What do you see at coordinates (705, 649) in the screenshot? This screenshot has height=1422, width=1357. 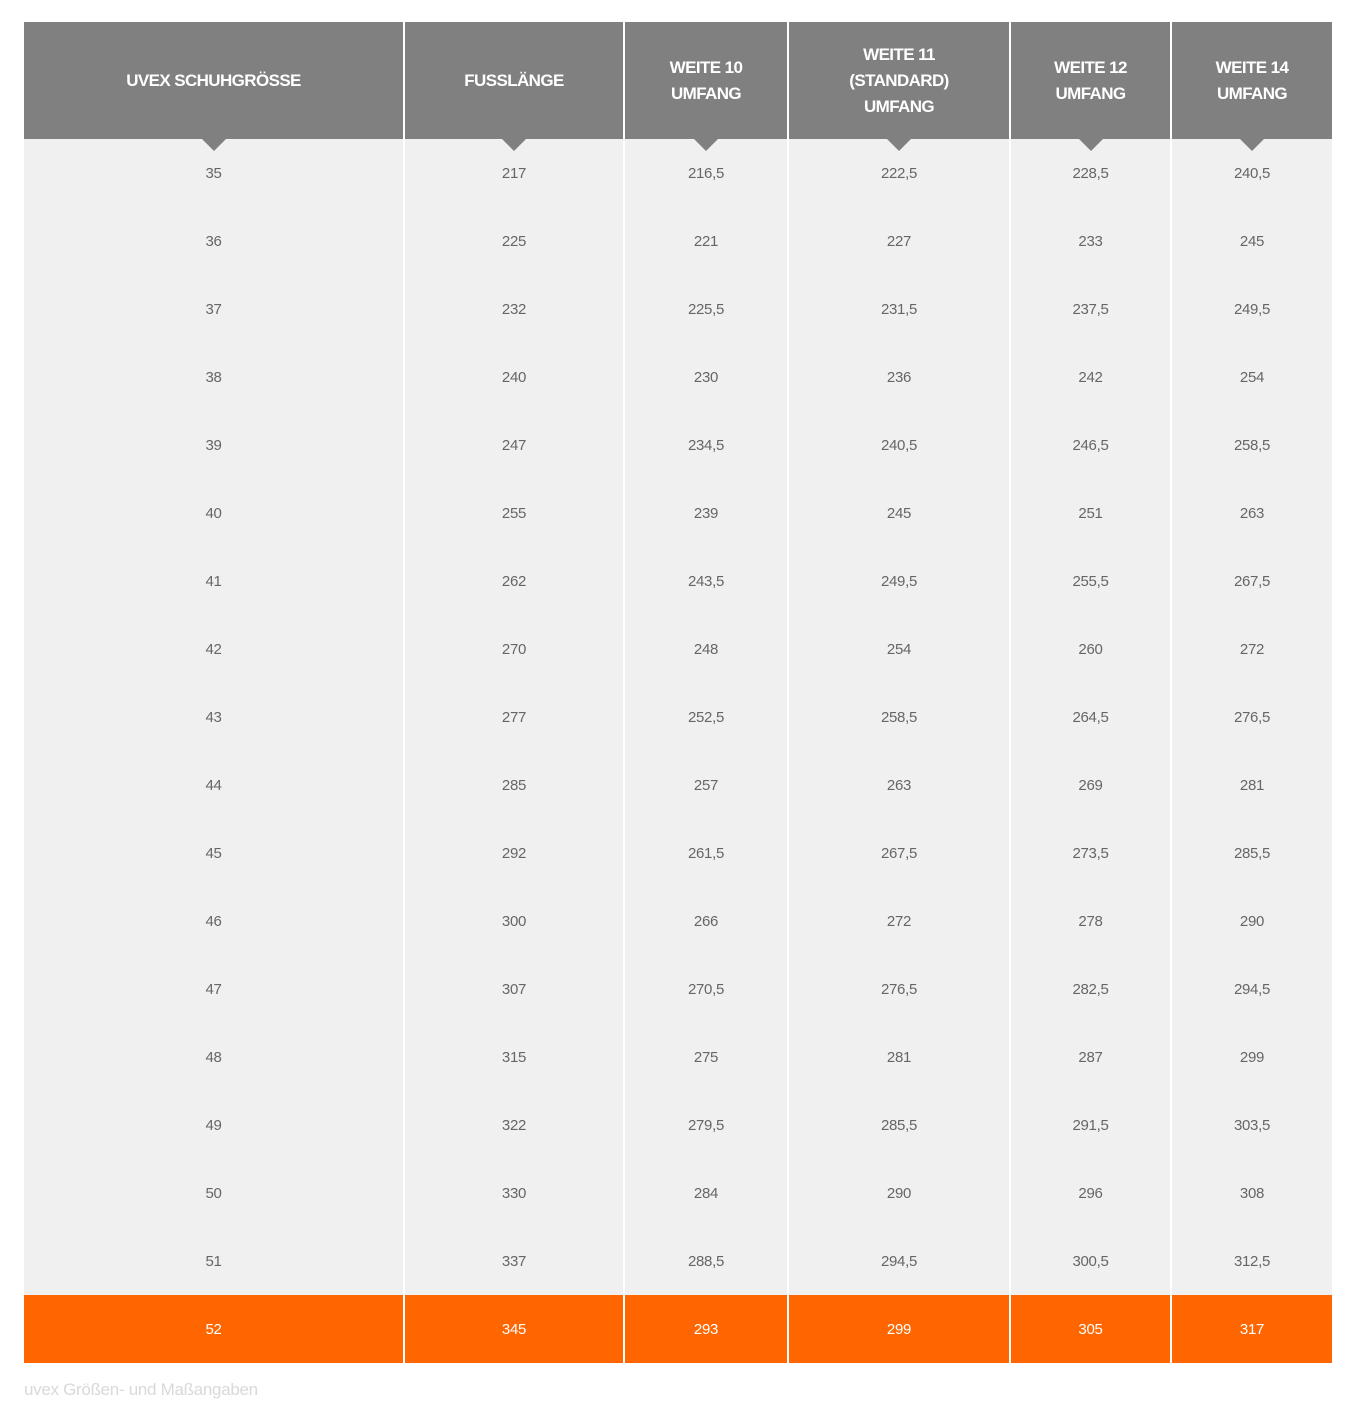 I see `table-cell: 248` at bounding box center [705, 649].